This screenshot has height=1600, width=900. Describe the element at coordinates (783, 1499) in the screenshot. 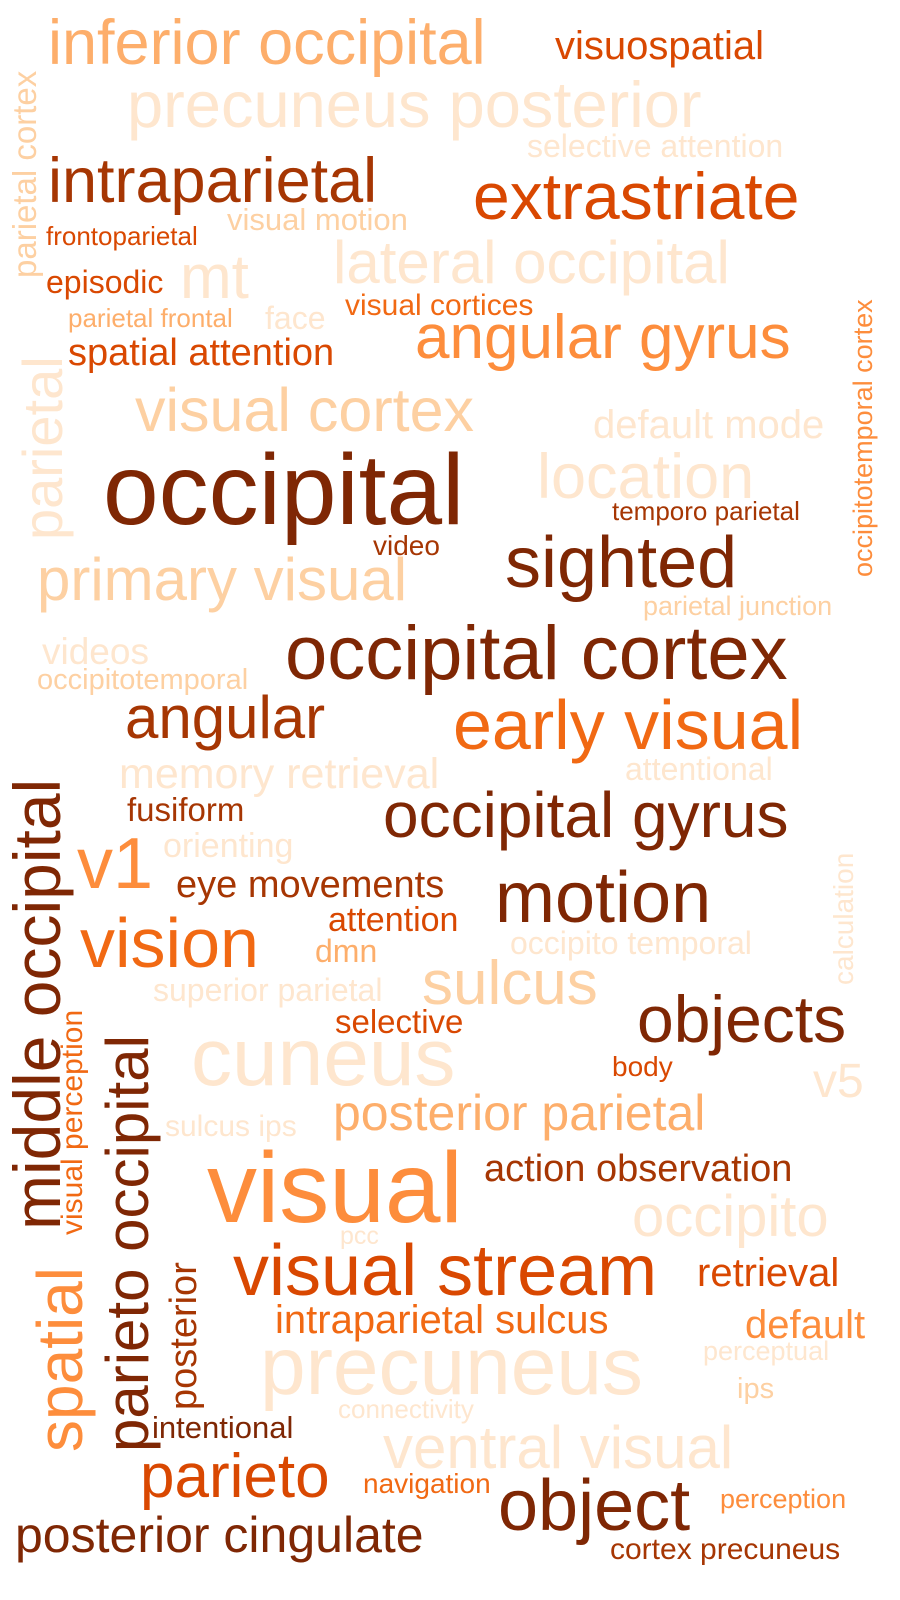

I see `word-perception: perception` at that location.